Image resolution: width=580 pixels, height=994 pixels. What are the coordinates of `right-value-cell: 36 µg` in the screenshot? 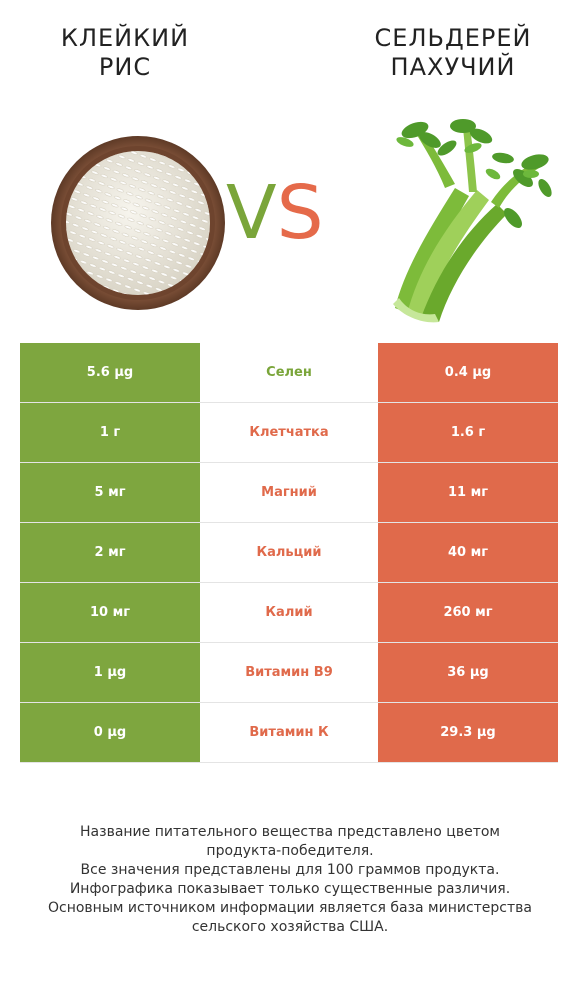 It's located at (468, 672).